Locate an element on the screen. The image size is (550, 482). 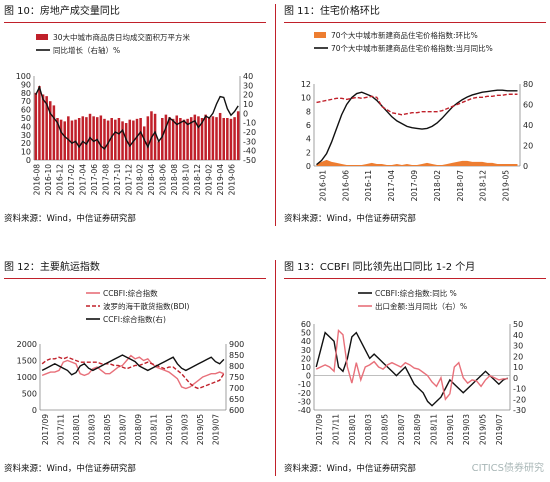
x-tick-label: 2018-04 is located at coordinates (151, 180).